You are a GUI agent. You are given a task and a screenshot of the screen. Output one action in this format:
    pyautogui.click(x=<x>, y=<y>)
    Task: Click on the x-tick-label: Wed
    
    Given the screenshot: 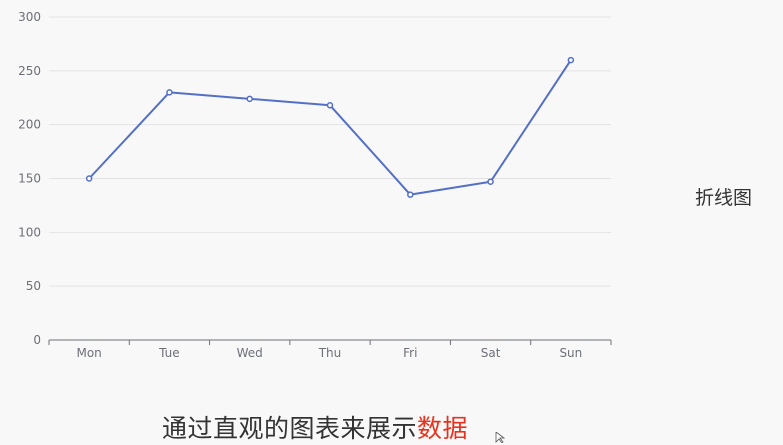 What is the action you would take?
    pyautogui.click(x=250, y=353)
    